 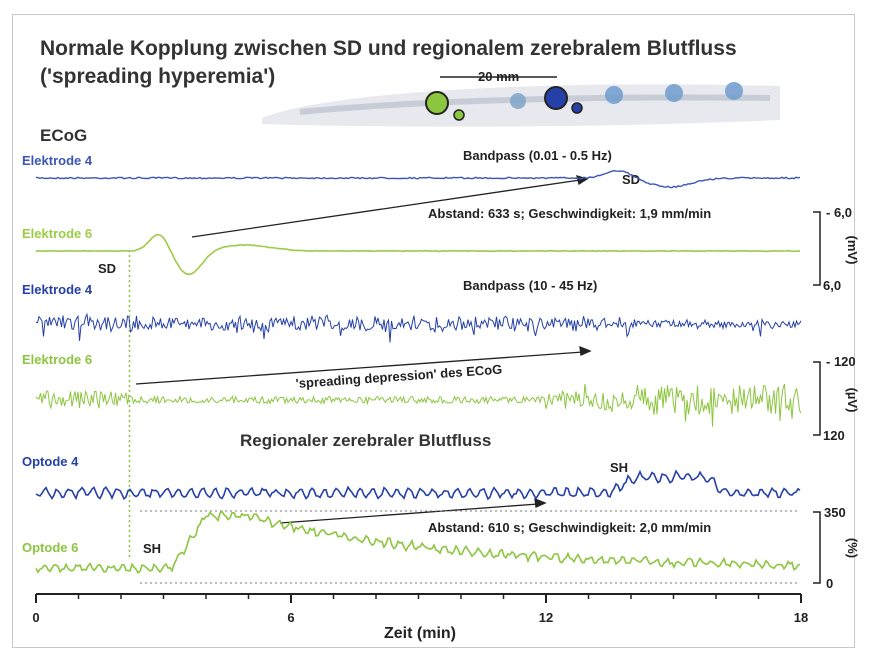 What do you see at coordinates (498, 76) in the screenshot?
I see `scale-bar-label: 20 mm` at bounding box center [498, 76].